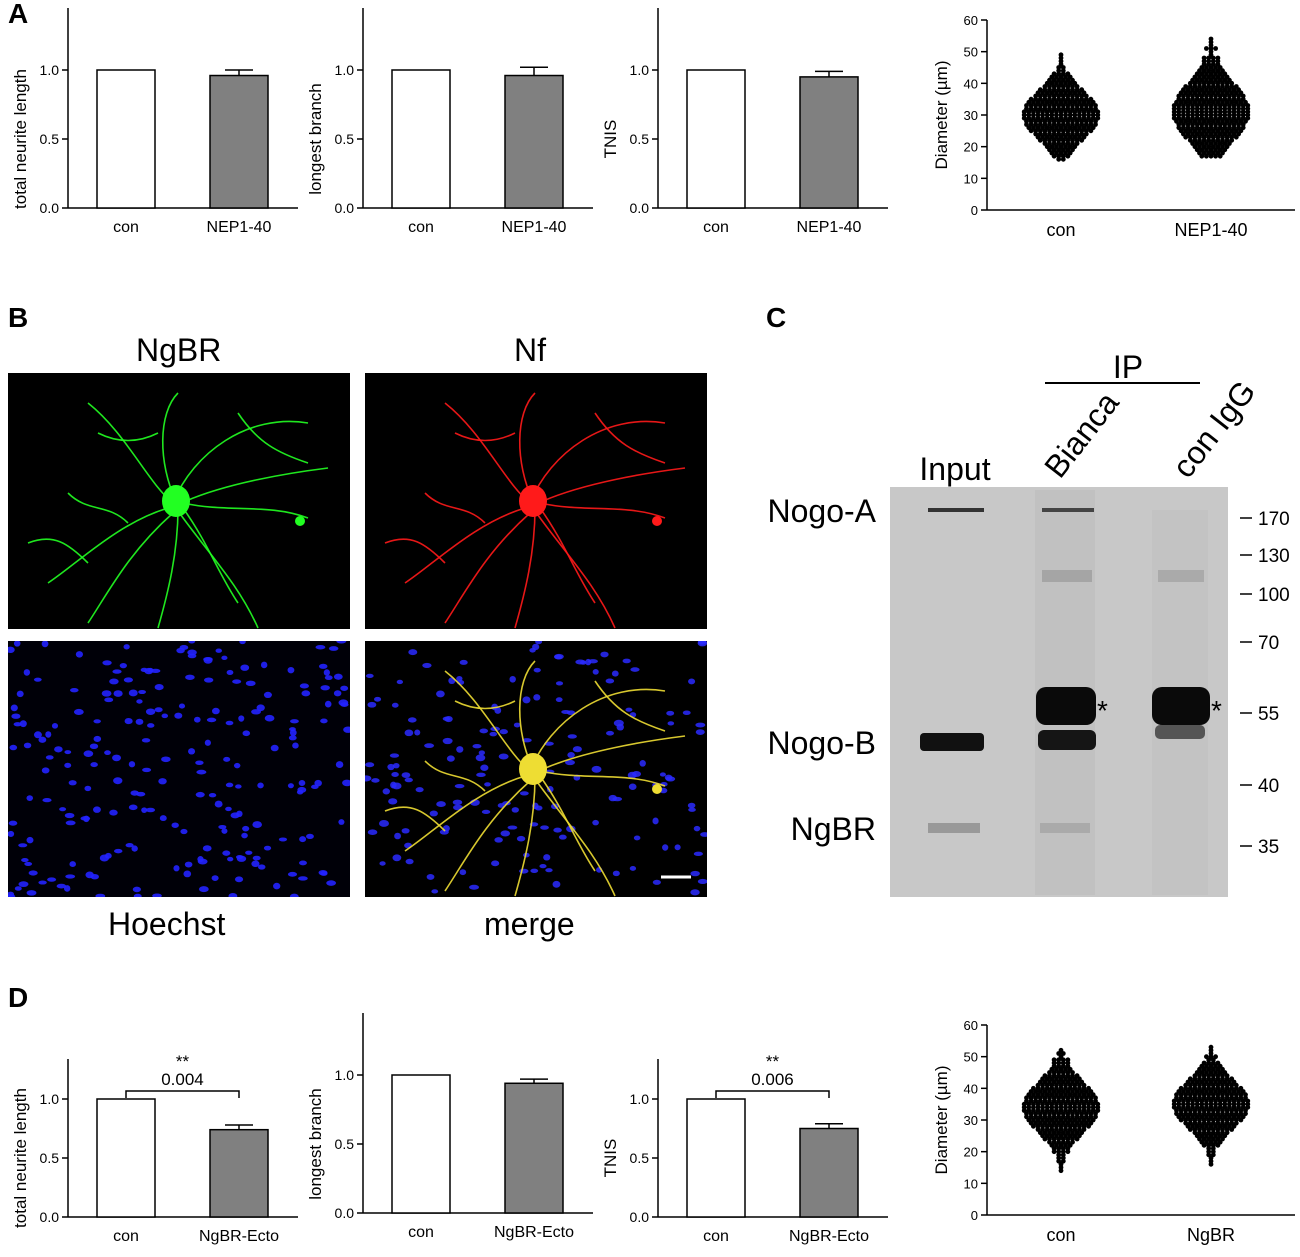  What do you see at coordinates (1181, 706) in the screenshot?
I see `band-igg-heavy` at bounding box center [1181, 706].